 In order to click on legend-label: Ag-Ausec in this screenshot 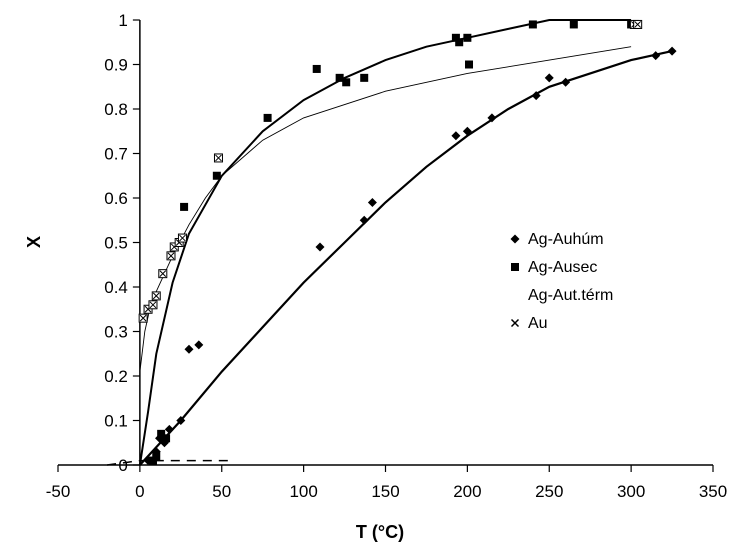, I will do `click(562, 267)`.